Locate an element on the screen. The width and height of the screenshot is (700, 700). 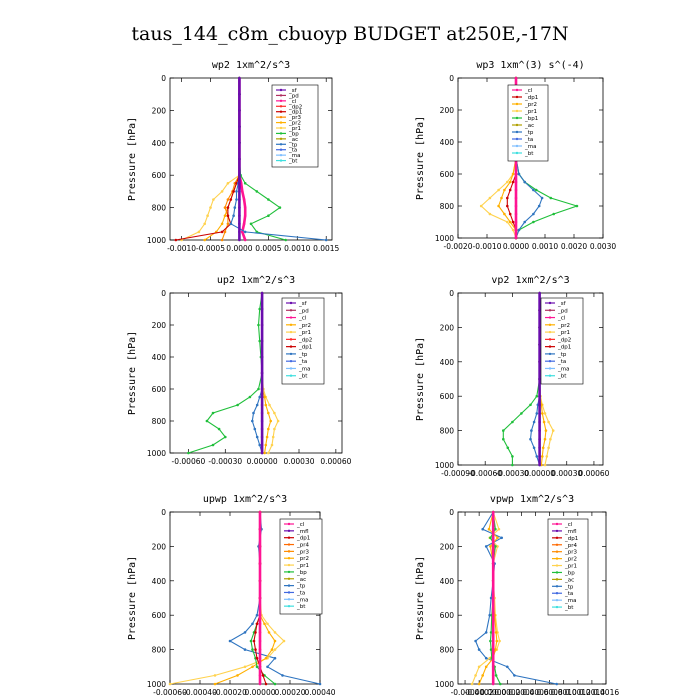
x-tick-label: 0.0004 is located at coordinates (521, 692).